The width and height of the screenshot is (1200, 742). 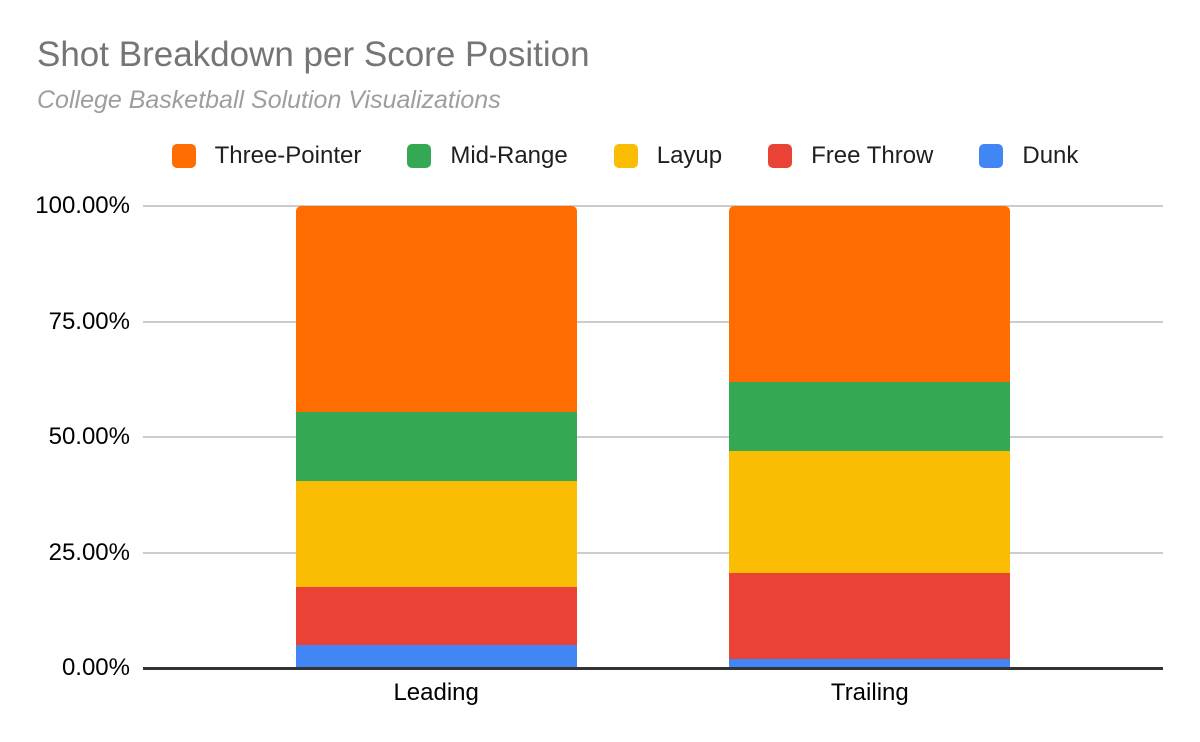 What do you see at coordinates (1050, 155) in the screenshot?
I see `legend-label-dunk: Dunk` at bounding box center [1050, 155].